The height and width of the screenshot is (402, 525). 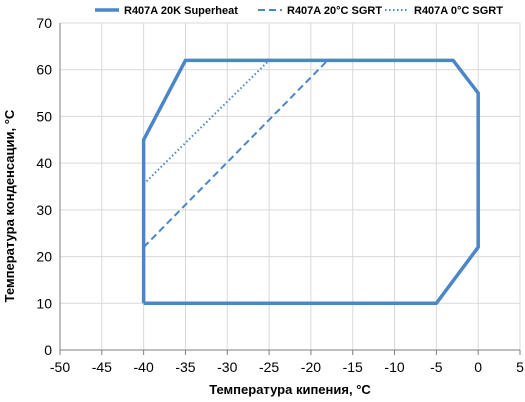 What do you see at coordinates (60, 367) in the screenshot?
I see `x-tick-label: -50` at bounding box center [60, 367].